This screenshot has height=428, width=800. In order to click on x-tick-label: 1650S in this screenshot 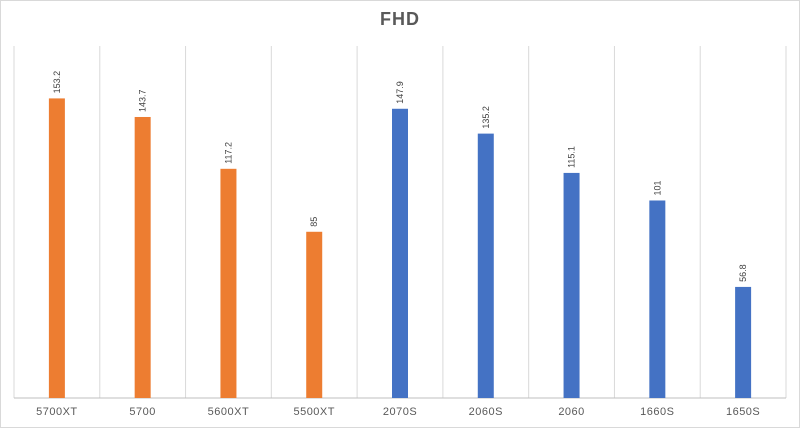, I will do `click(743, 412)`.